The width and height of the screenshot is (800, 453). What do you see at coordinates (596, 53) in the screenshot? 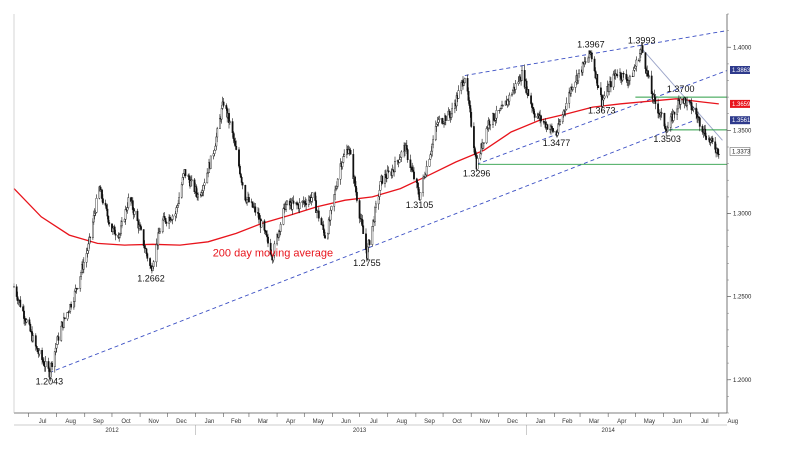
I see `line-channel-top` at bounding box center [596, 53].